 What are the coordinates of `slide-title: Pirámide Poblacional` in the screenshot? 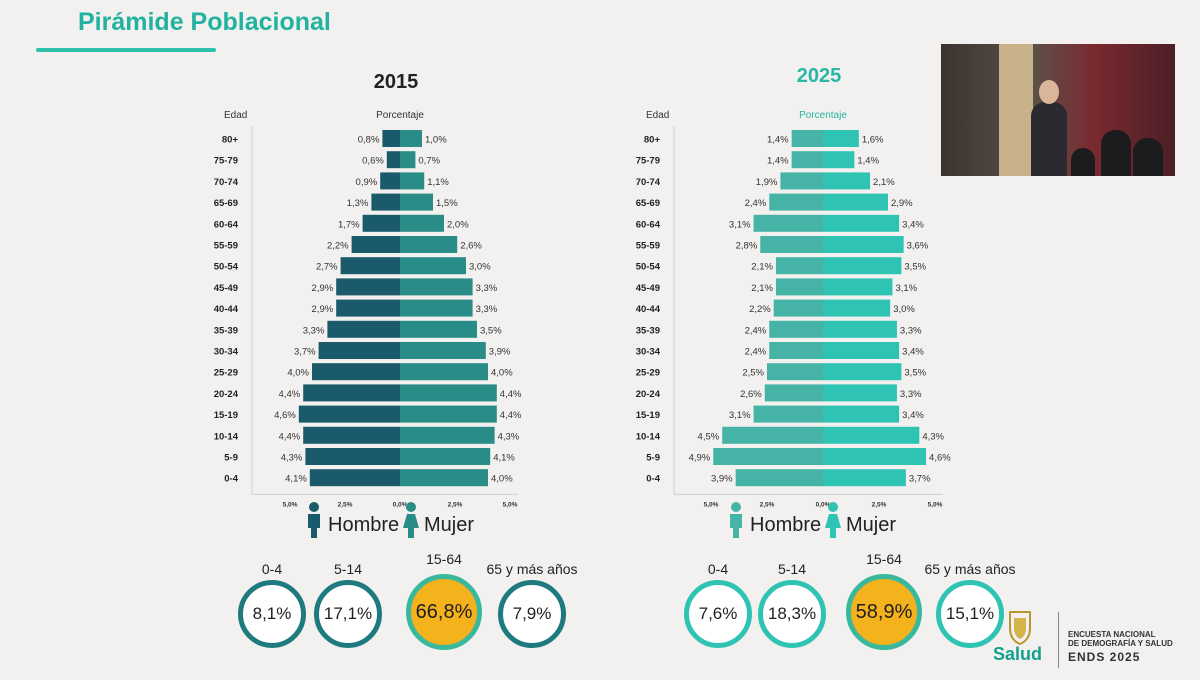 It's located at (204, 22).